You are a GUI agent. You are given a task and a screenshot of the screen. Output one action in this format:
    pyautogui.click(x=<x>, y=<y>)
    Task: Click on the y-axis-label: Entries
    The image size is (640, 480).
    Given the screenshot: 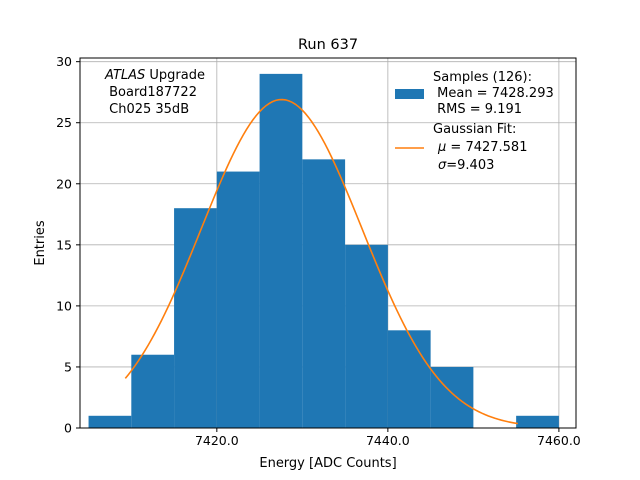 What is the action you would take?
    pyautogui.click(x=40, y=243)
    